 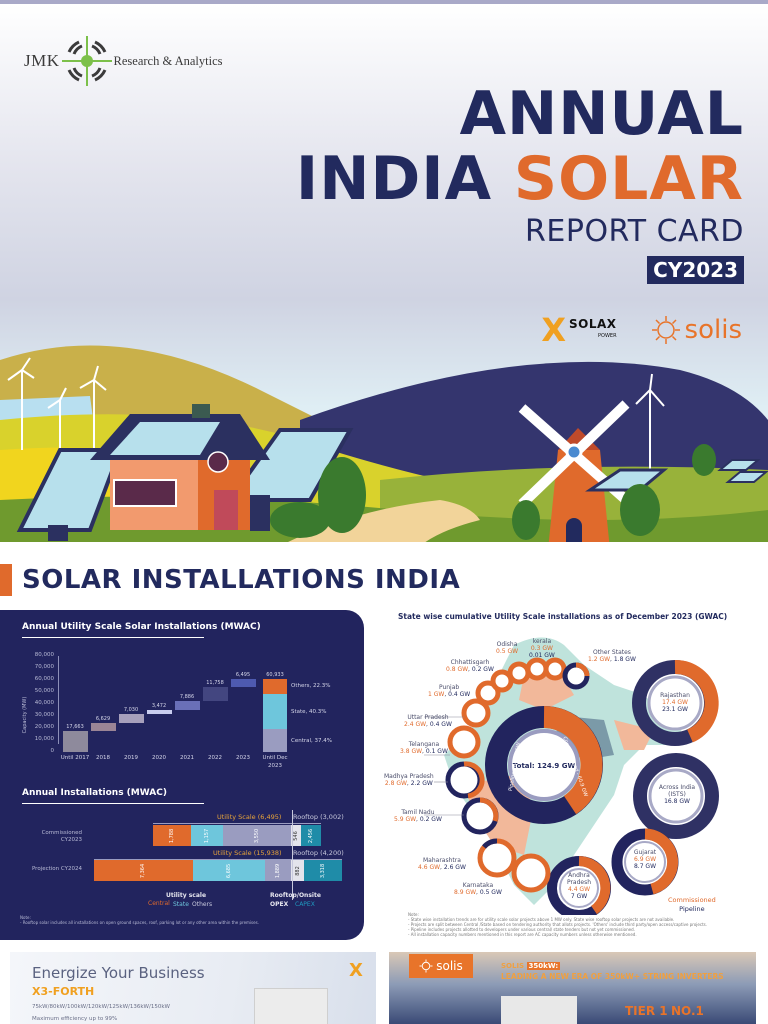 What do you see at coordinates (531, 966) in the screenshot?
I see `ad-headline1: SOLIS 350kW:` at bounding box center [531, 966].